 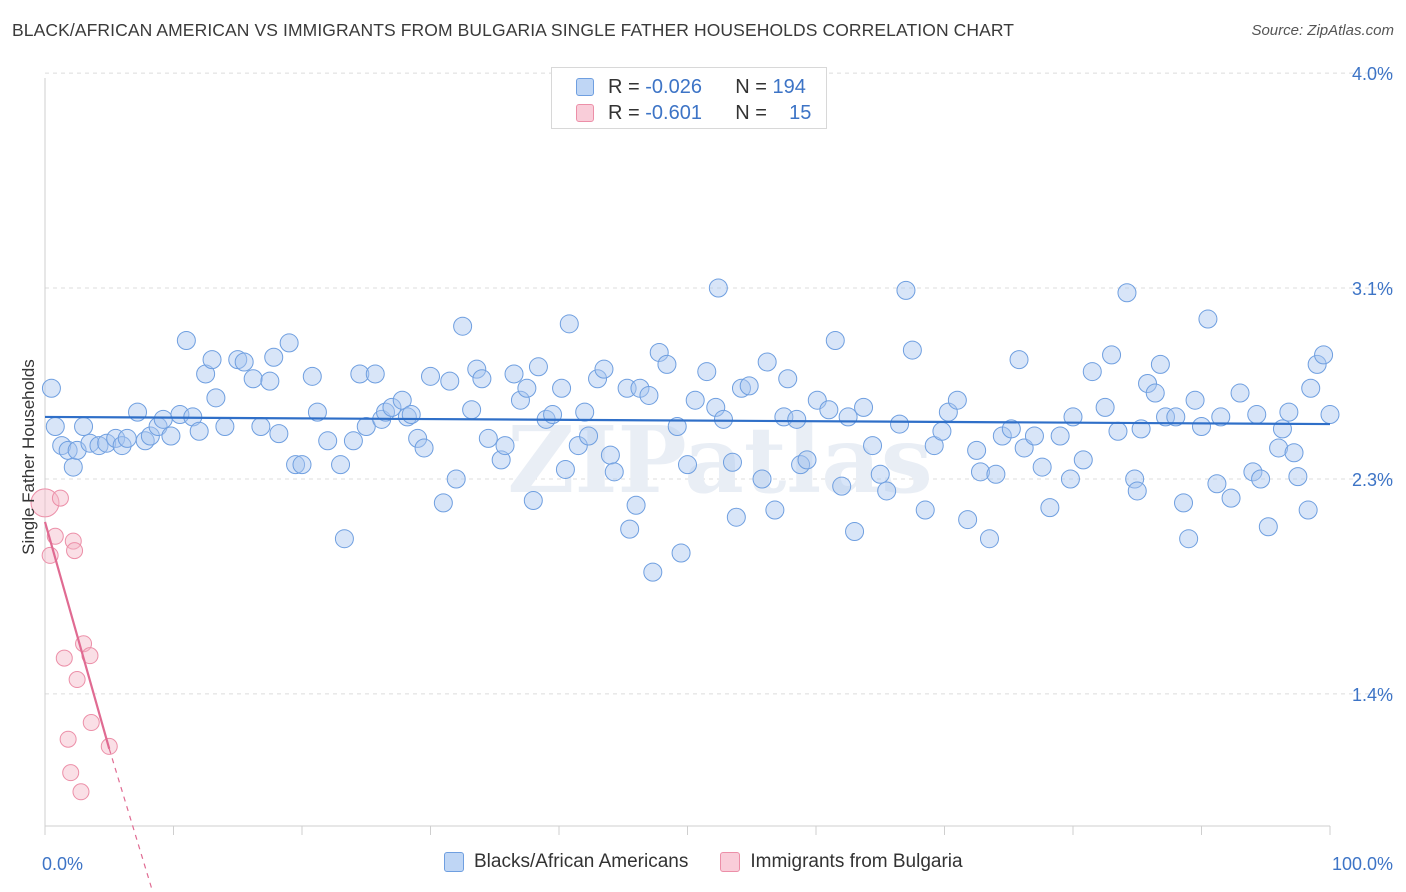 What do you see at coordinates (751, 86) in the screenshot?
I see `legend-n-label: N =` at bounding box center [751, 86].